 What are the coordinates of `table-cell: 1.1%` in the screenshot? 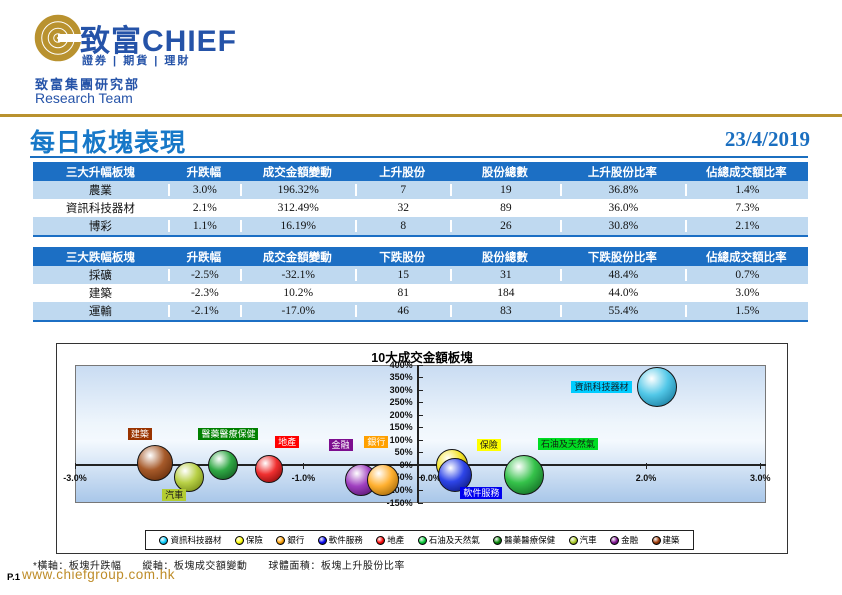 It's located at (203, 226).